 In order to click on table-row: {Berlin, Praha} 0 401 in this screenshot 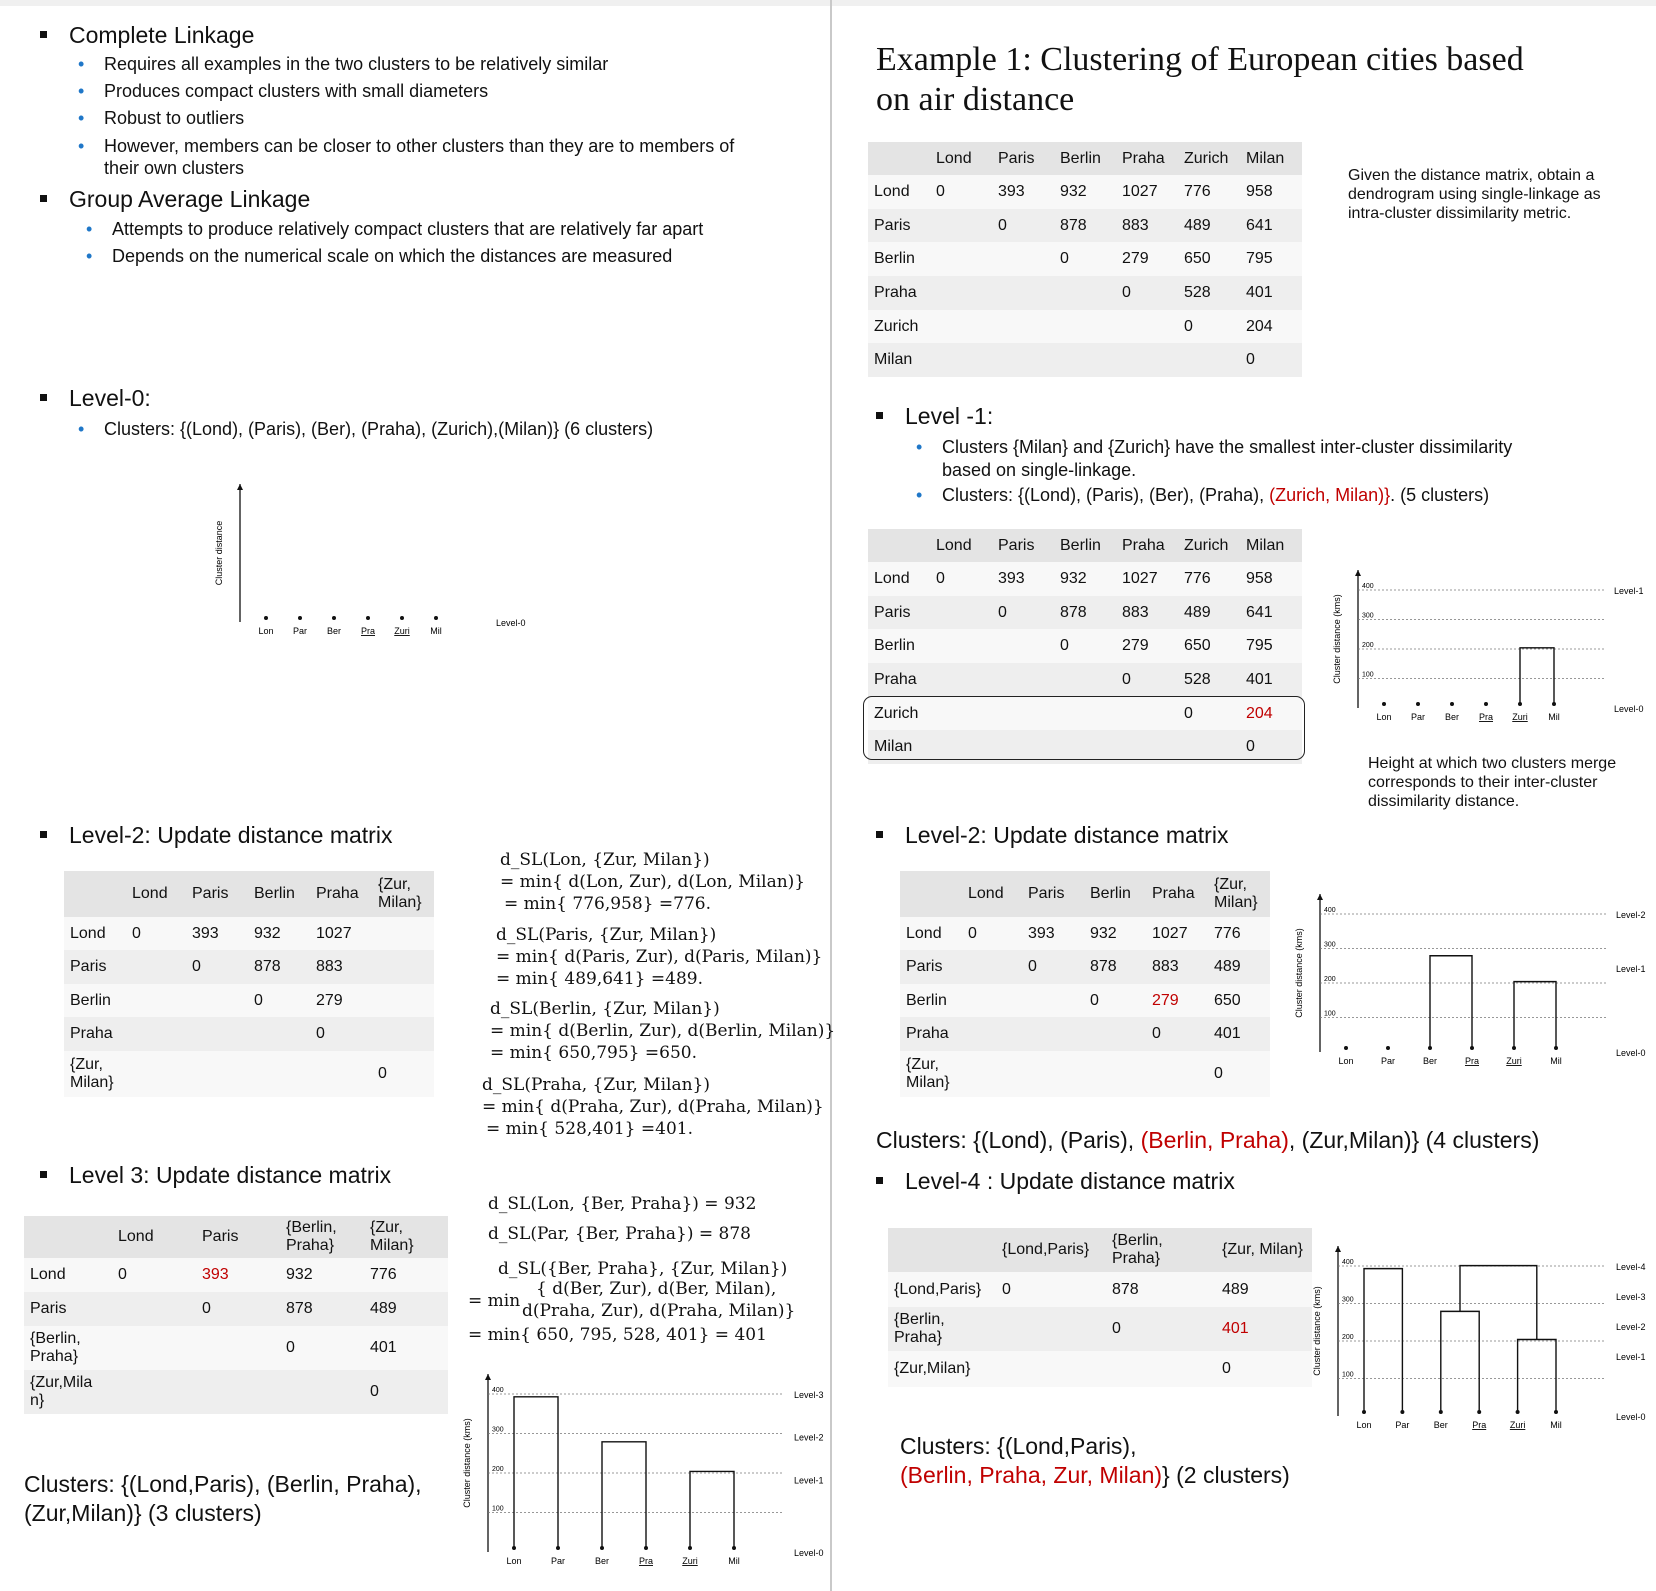, I will do `click(236, 1348)`.